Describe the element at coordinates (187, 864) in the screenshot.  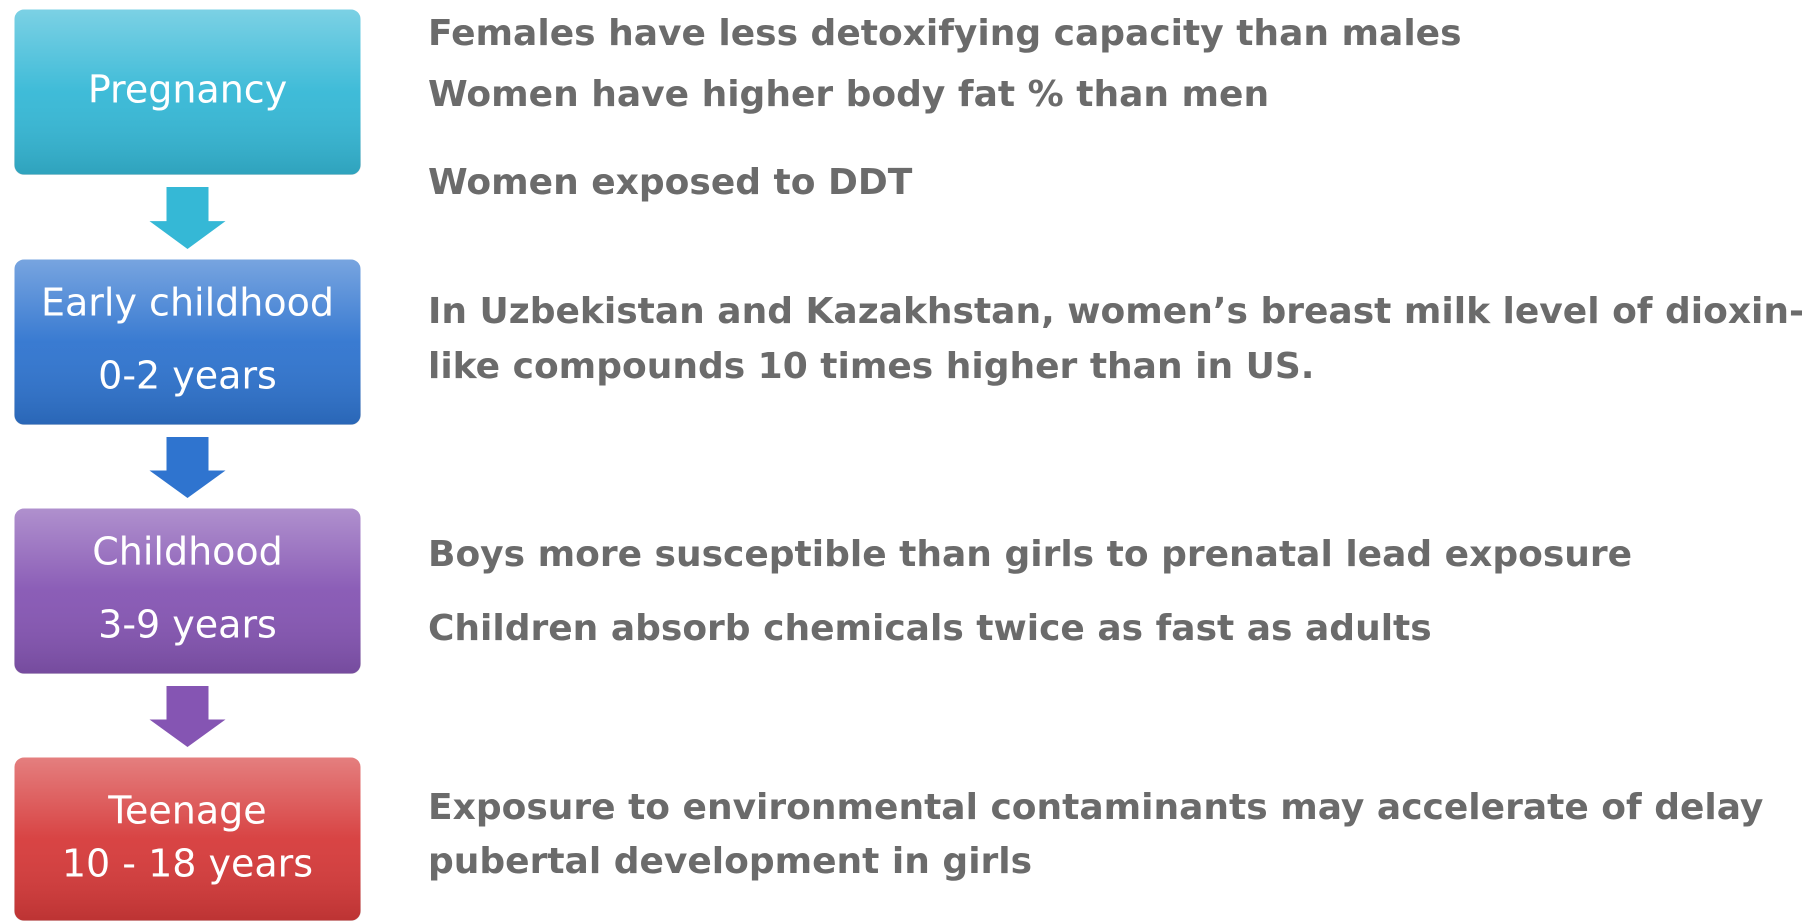
I see `stage-label: 10 - 18 years` at that location.